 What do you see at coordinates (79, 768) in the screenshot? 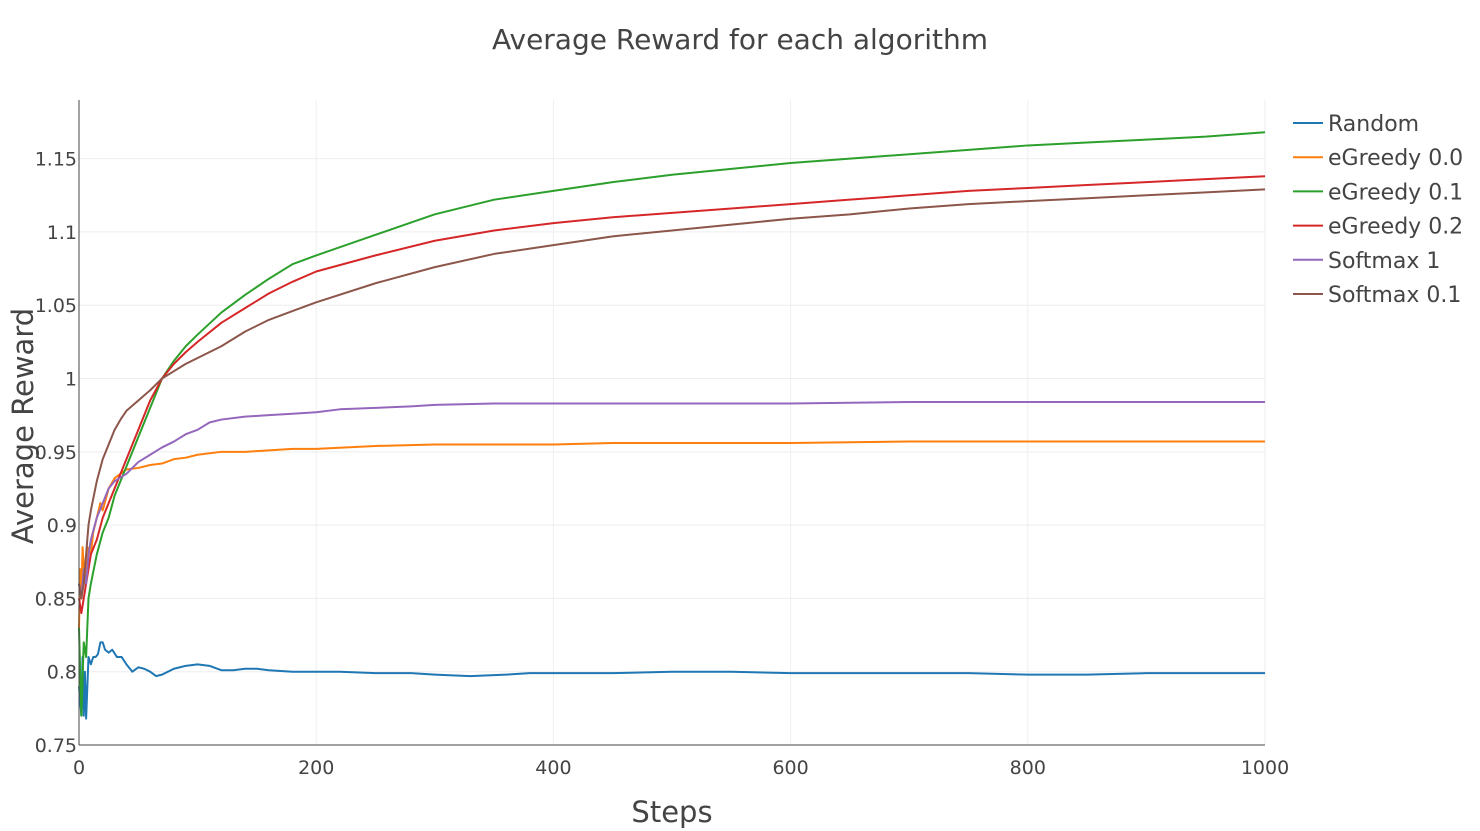
I see `x-tick-label: 0` at bounding box center [79, 768].